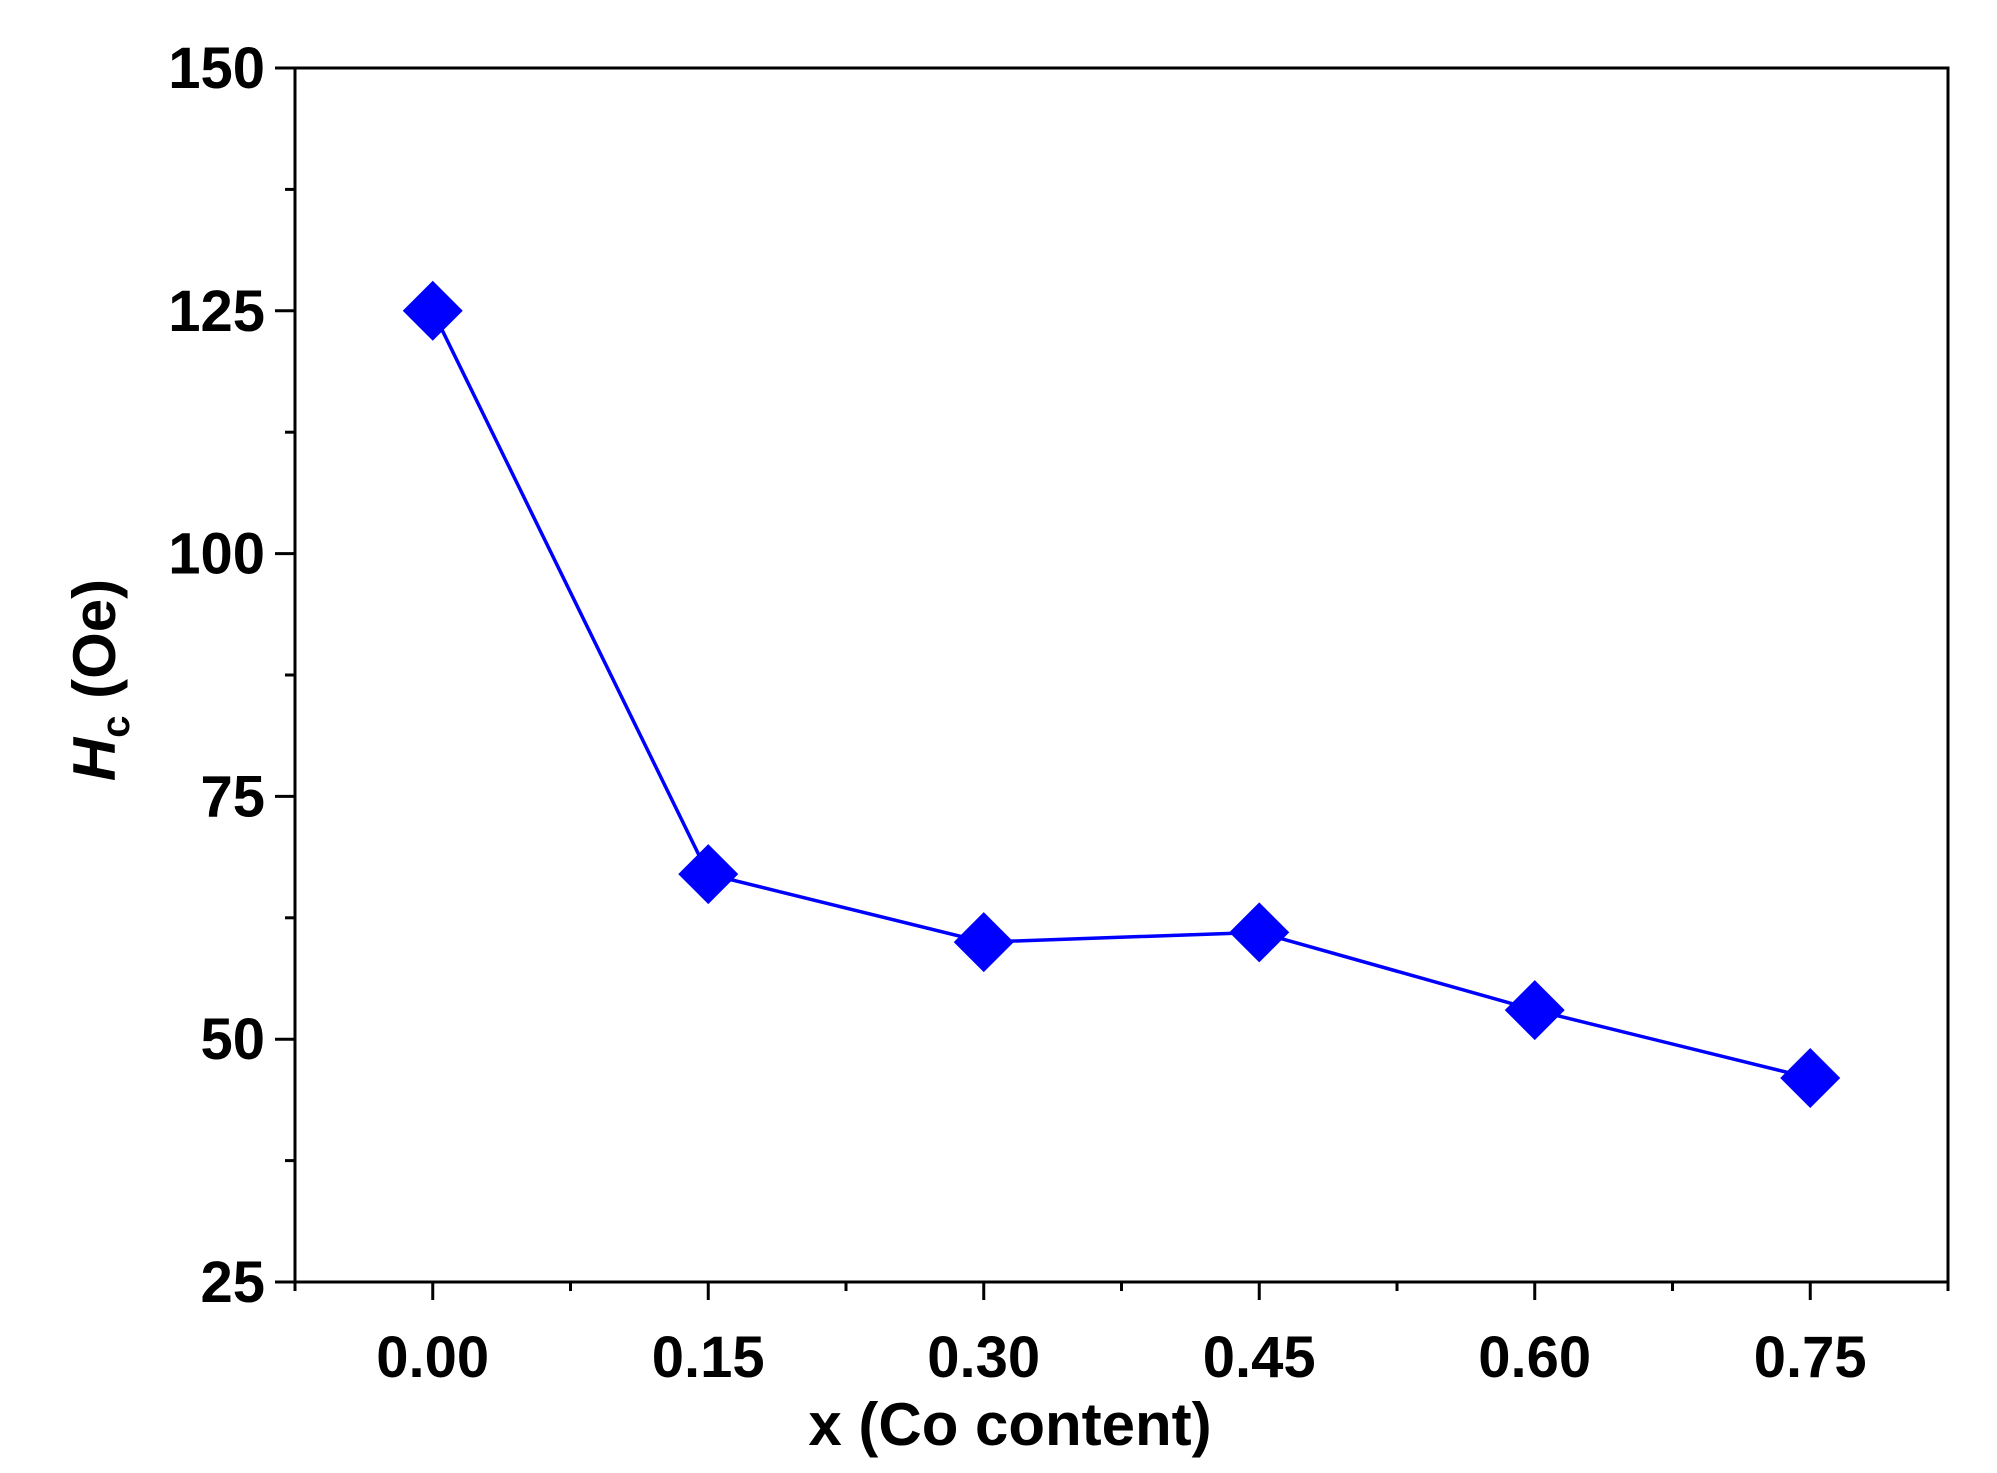 Image resolution: width=1997 pixels, height=1473 pixels. What do you see at coordinates (1810, 1357) in the screenshot?
I see `x-tick-label: 0.75` at bounding box center [1810, 1357].